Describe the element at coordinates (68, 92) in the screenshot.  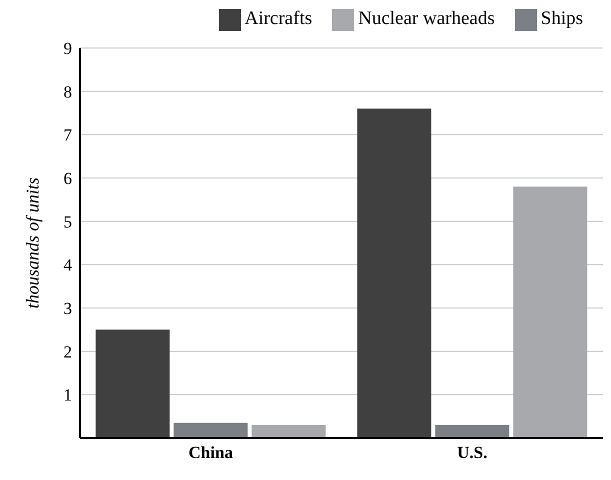
I see `y-tick-label: 8` at that location.